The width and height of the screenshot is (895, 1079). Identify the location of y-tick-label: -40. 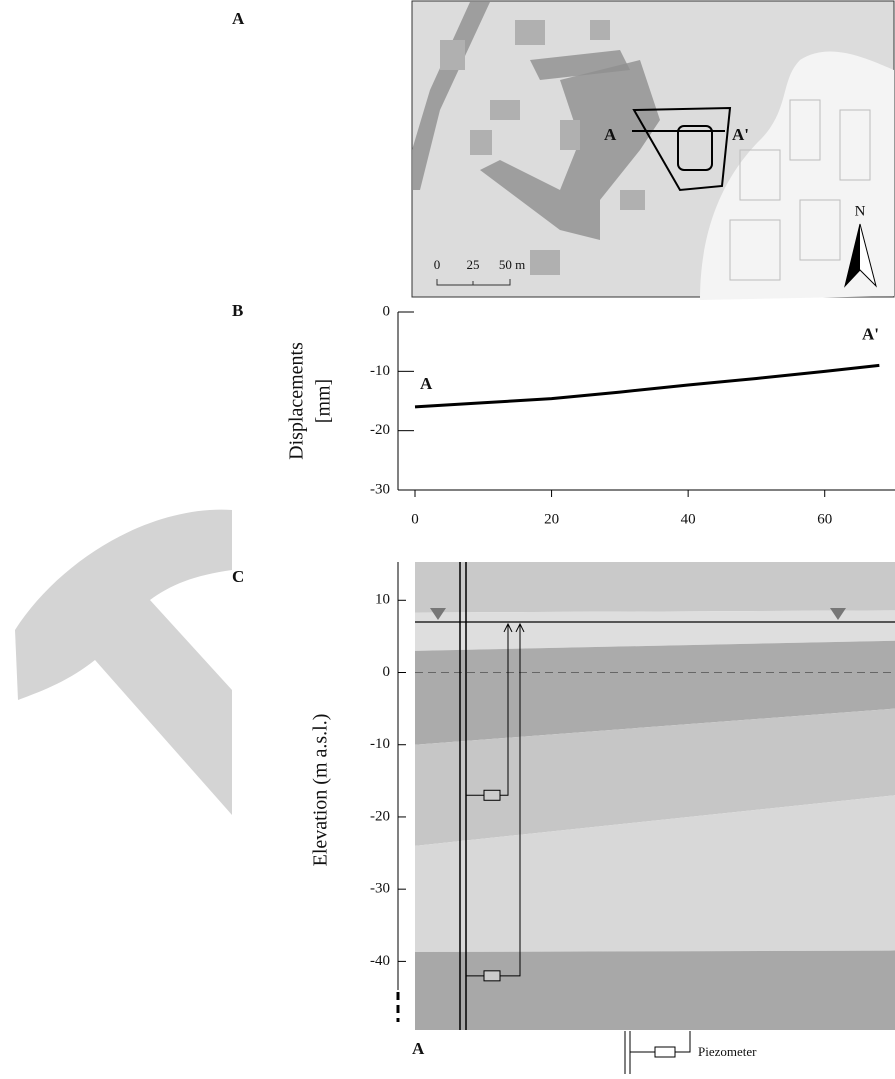
(380, 961).